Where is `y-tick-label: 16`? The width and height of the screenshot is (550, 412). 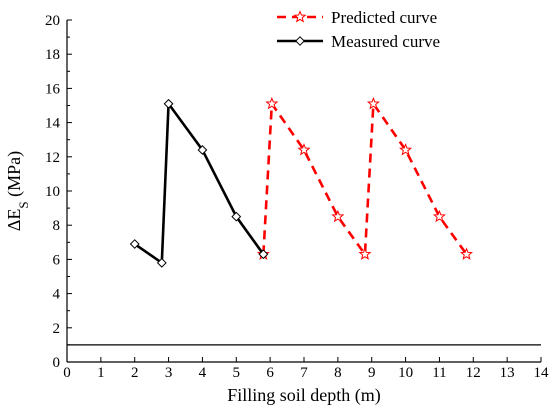
y-tick-label: 16 is located at coordinates (53, 89).